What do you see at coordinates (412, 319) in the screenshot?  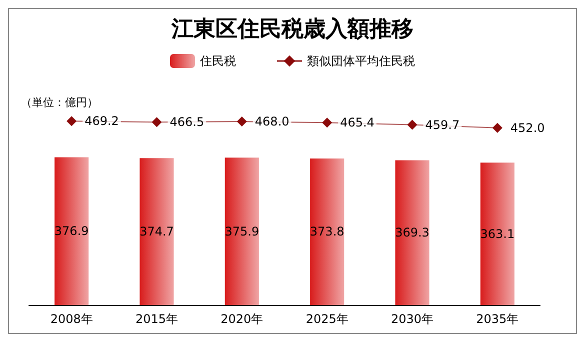 I see `x-tick-label: 2030年` at bounding box center [412, 319].